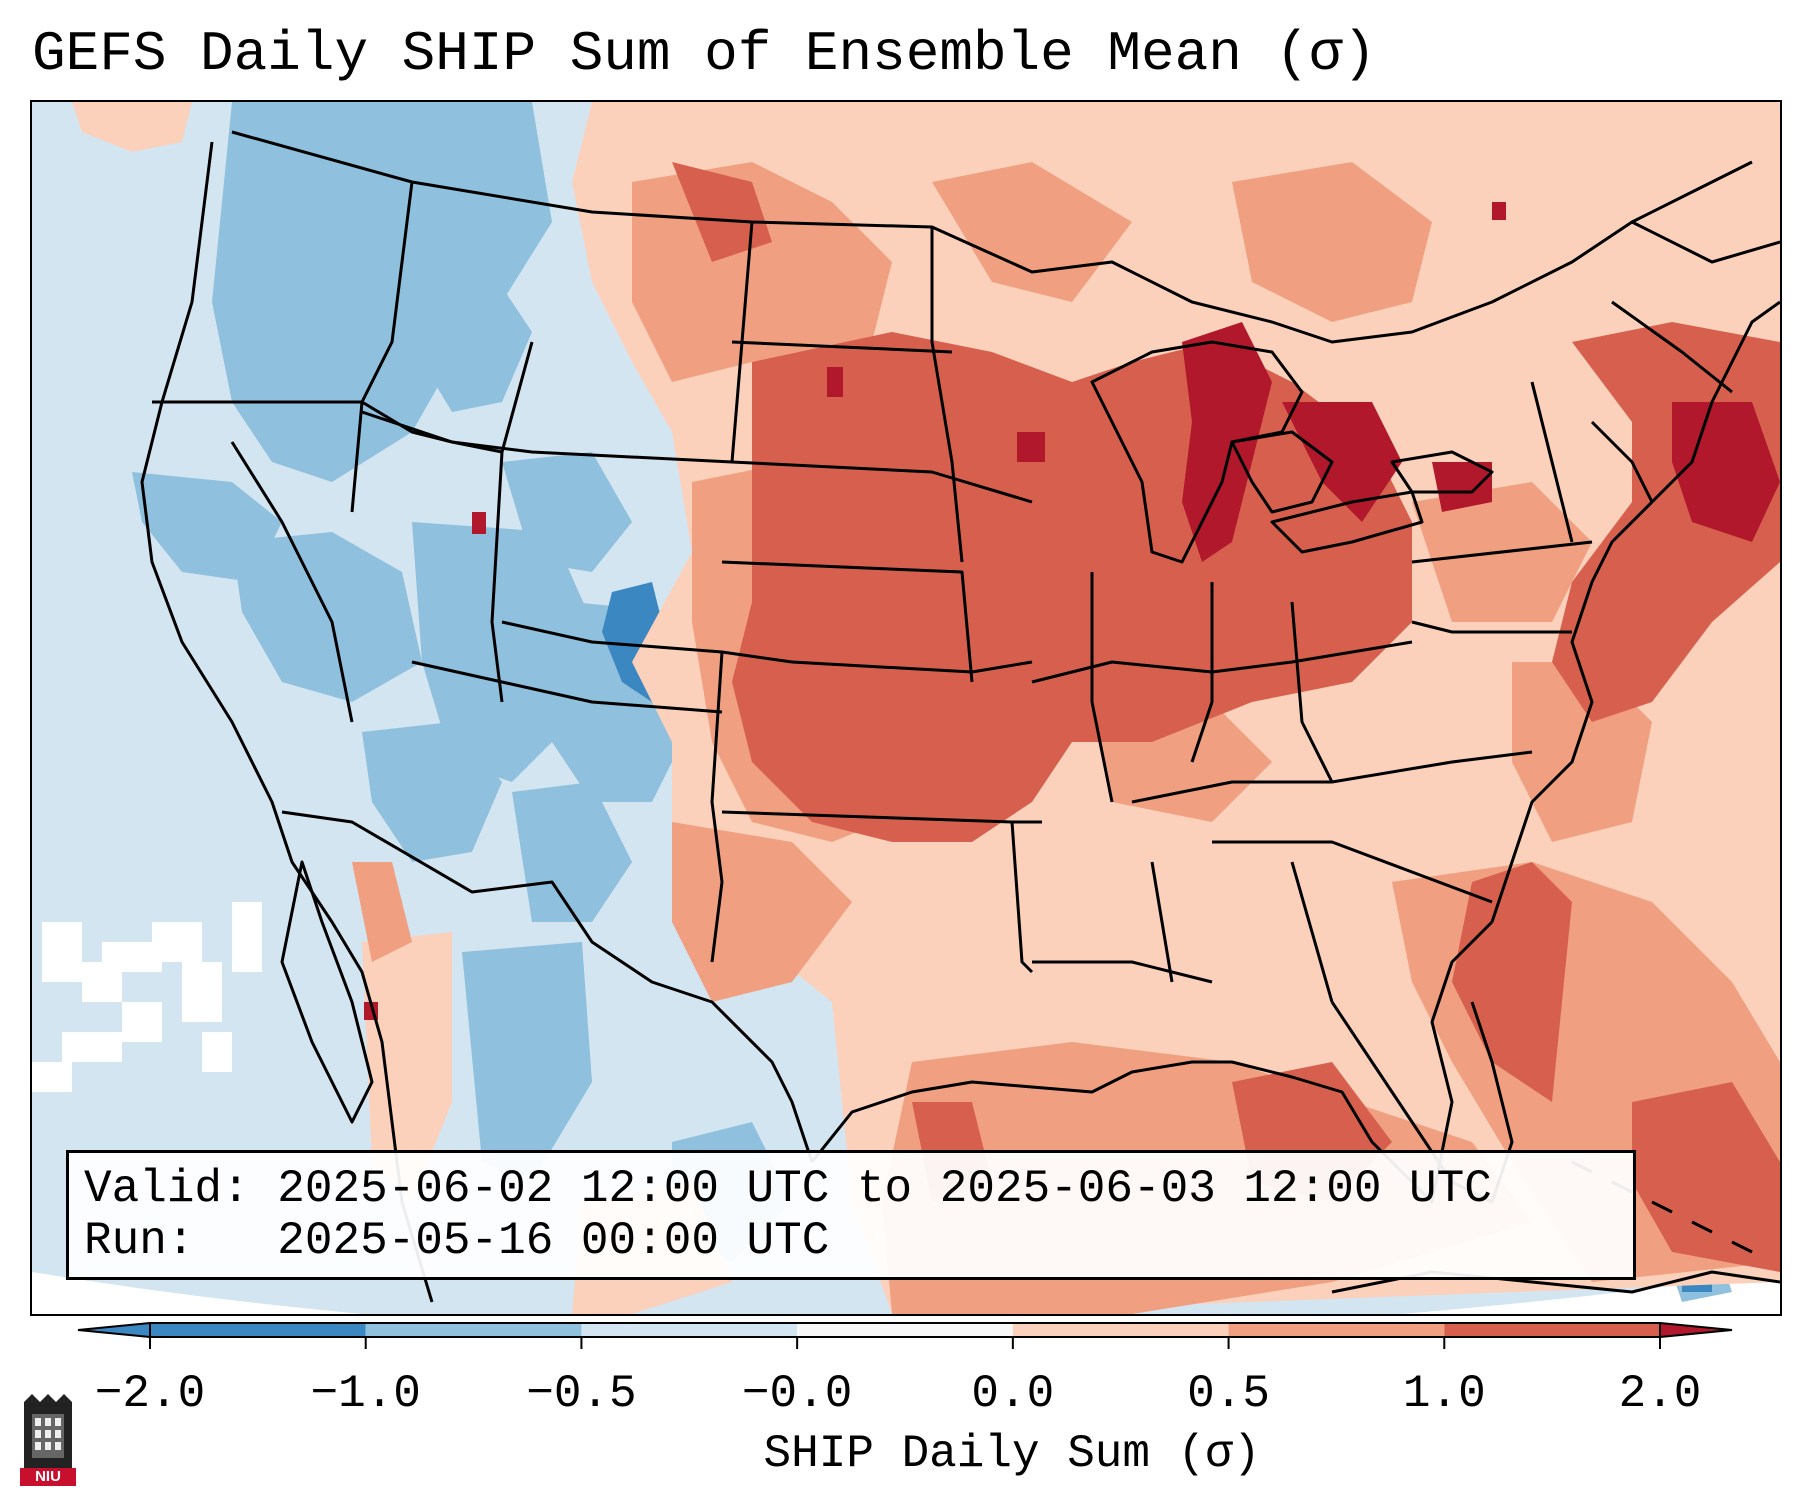 This screenshot has width=1803, height=1506. I want to click on colorbar-tick-label: −1.0, so click(365, 1394).